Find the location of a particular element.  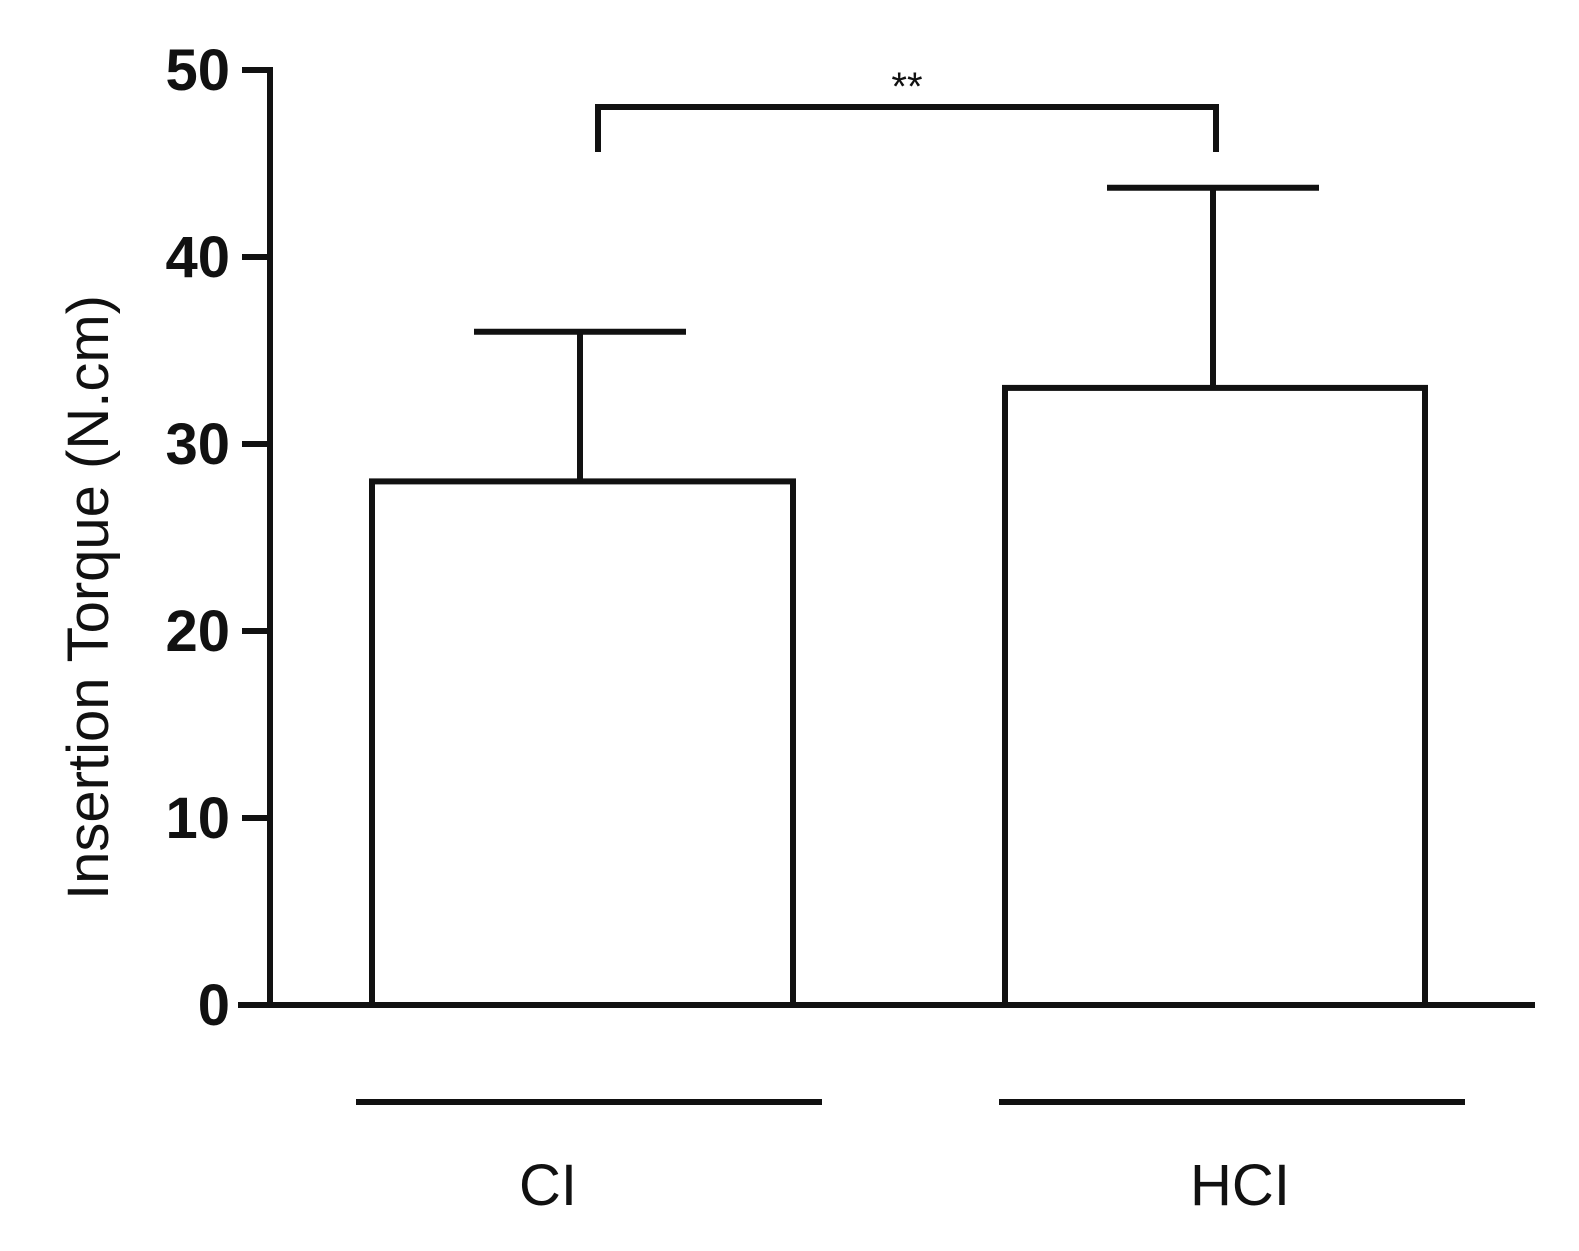

category-labels: CI HCI is located at coordinates (904, 1185).